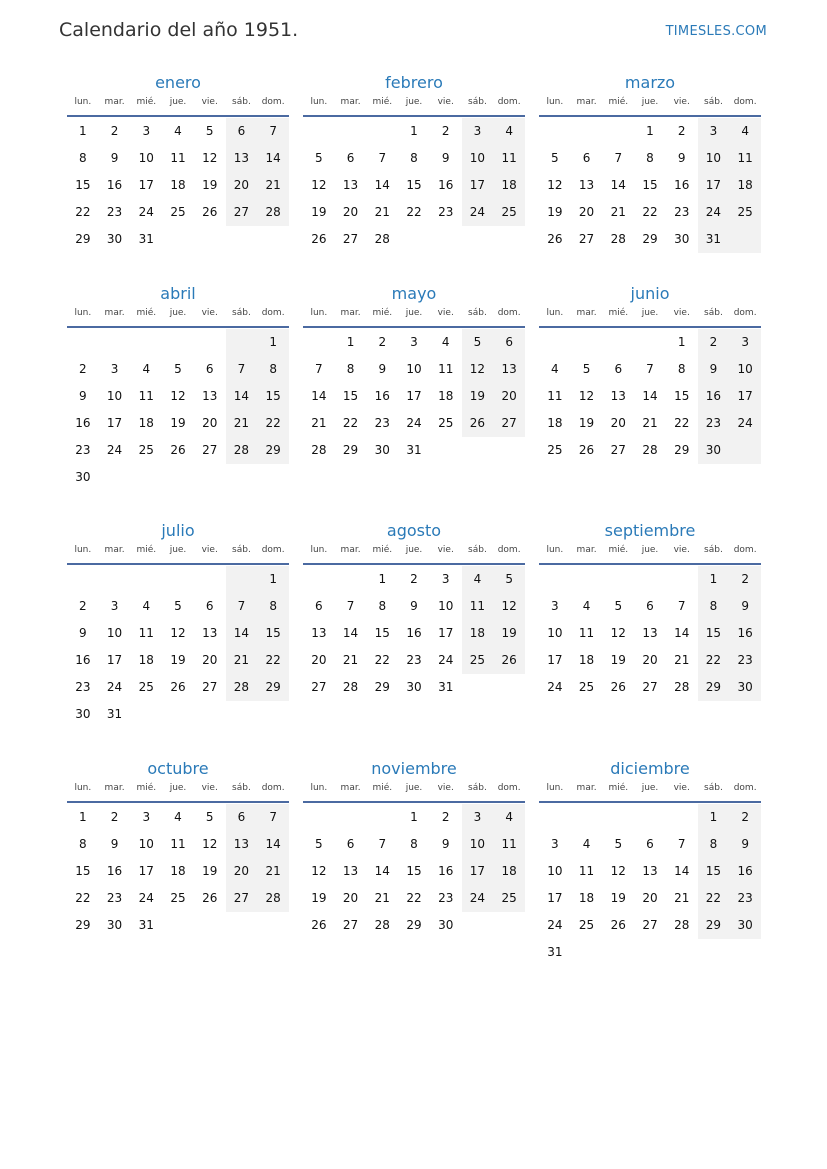  I want to click on day-cell: 27, so click(650, 925).